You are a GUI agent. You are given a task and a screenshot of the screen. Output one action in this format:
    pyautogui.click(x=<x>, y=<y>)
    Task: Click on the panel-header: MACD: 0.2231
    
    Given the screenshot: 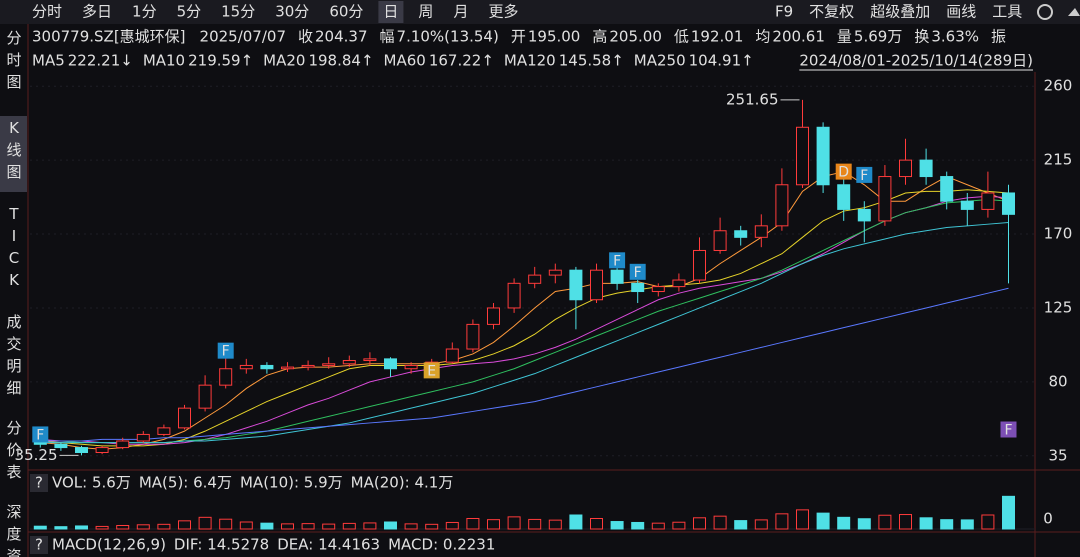 What is the action you would take?
    pyautogui.click(x=441, y=545)
    